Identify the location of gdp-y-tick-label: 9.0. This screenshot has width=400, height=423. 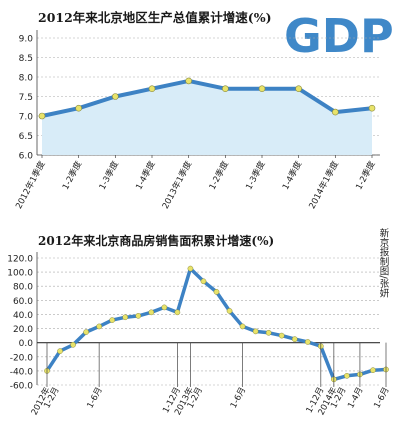
(26, 40).